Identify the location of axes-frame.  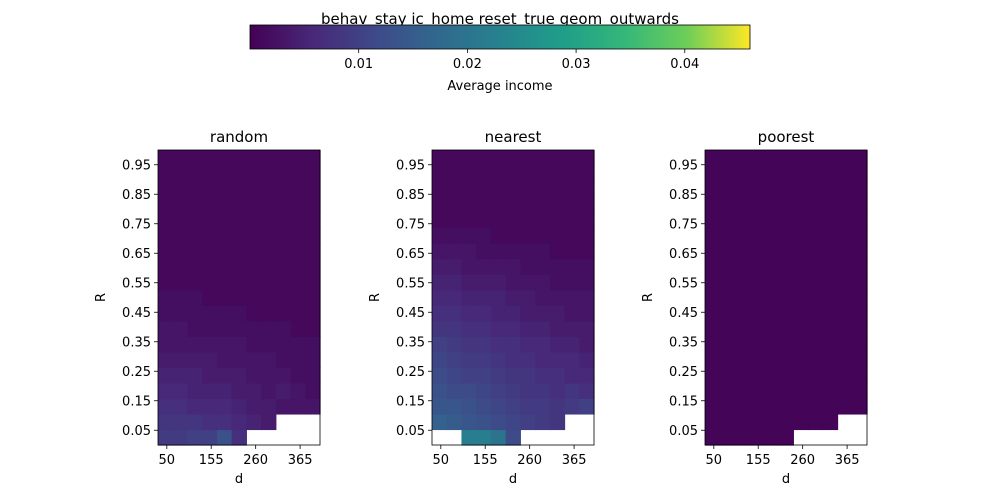
(239, 297).